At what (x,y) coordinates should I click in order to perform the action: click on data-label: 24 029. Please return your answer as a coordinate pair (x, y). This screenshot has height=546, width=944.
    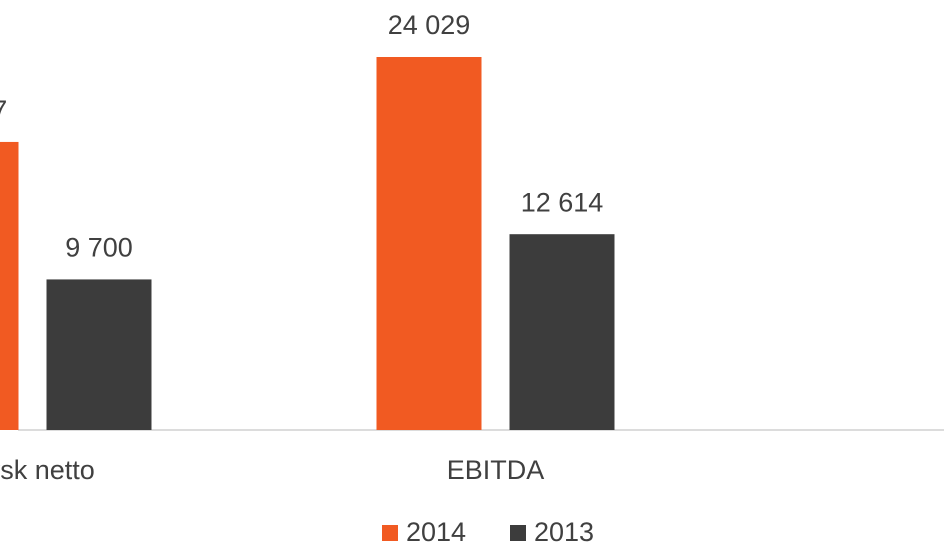
    Looking at the image, I should click on (429, 25).